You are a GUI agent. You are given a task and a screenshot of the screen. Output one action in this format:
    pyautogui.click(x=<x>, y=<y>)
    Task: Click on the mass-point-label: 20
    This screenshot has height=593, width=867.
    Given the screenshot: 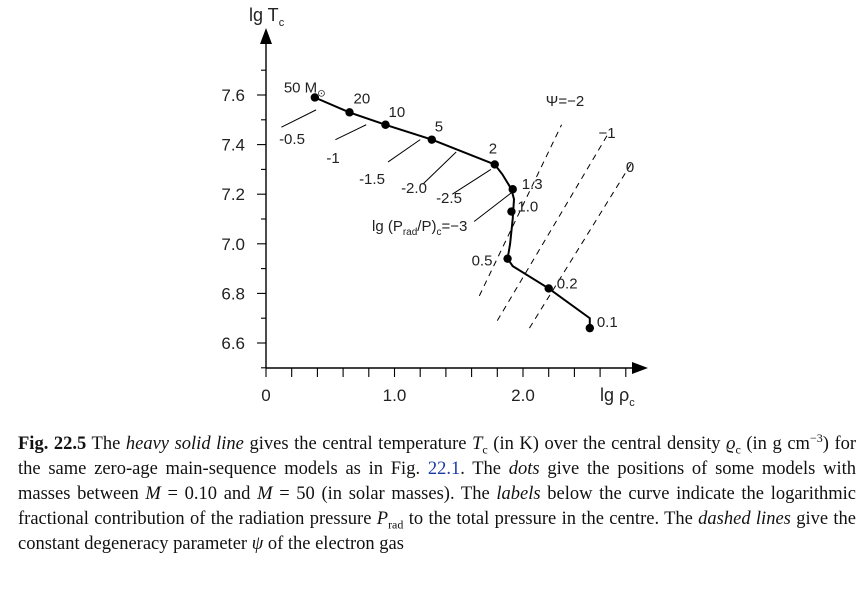 What is the action you would take?
    pyautogui.click(x=362, y=98)
    